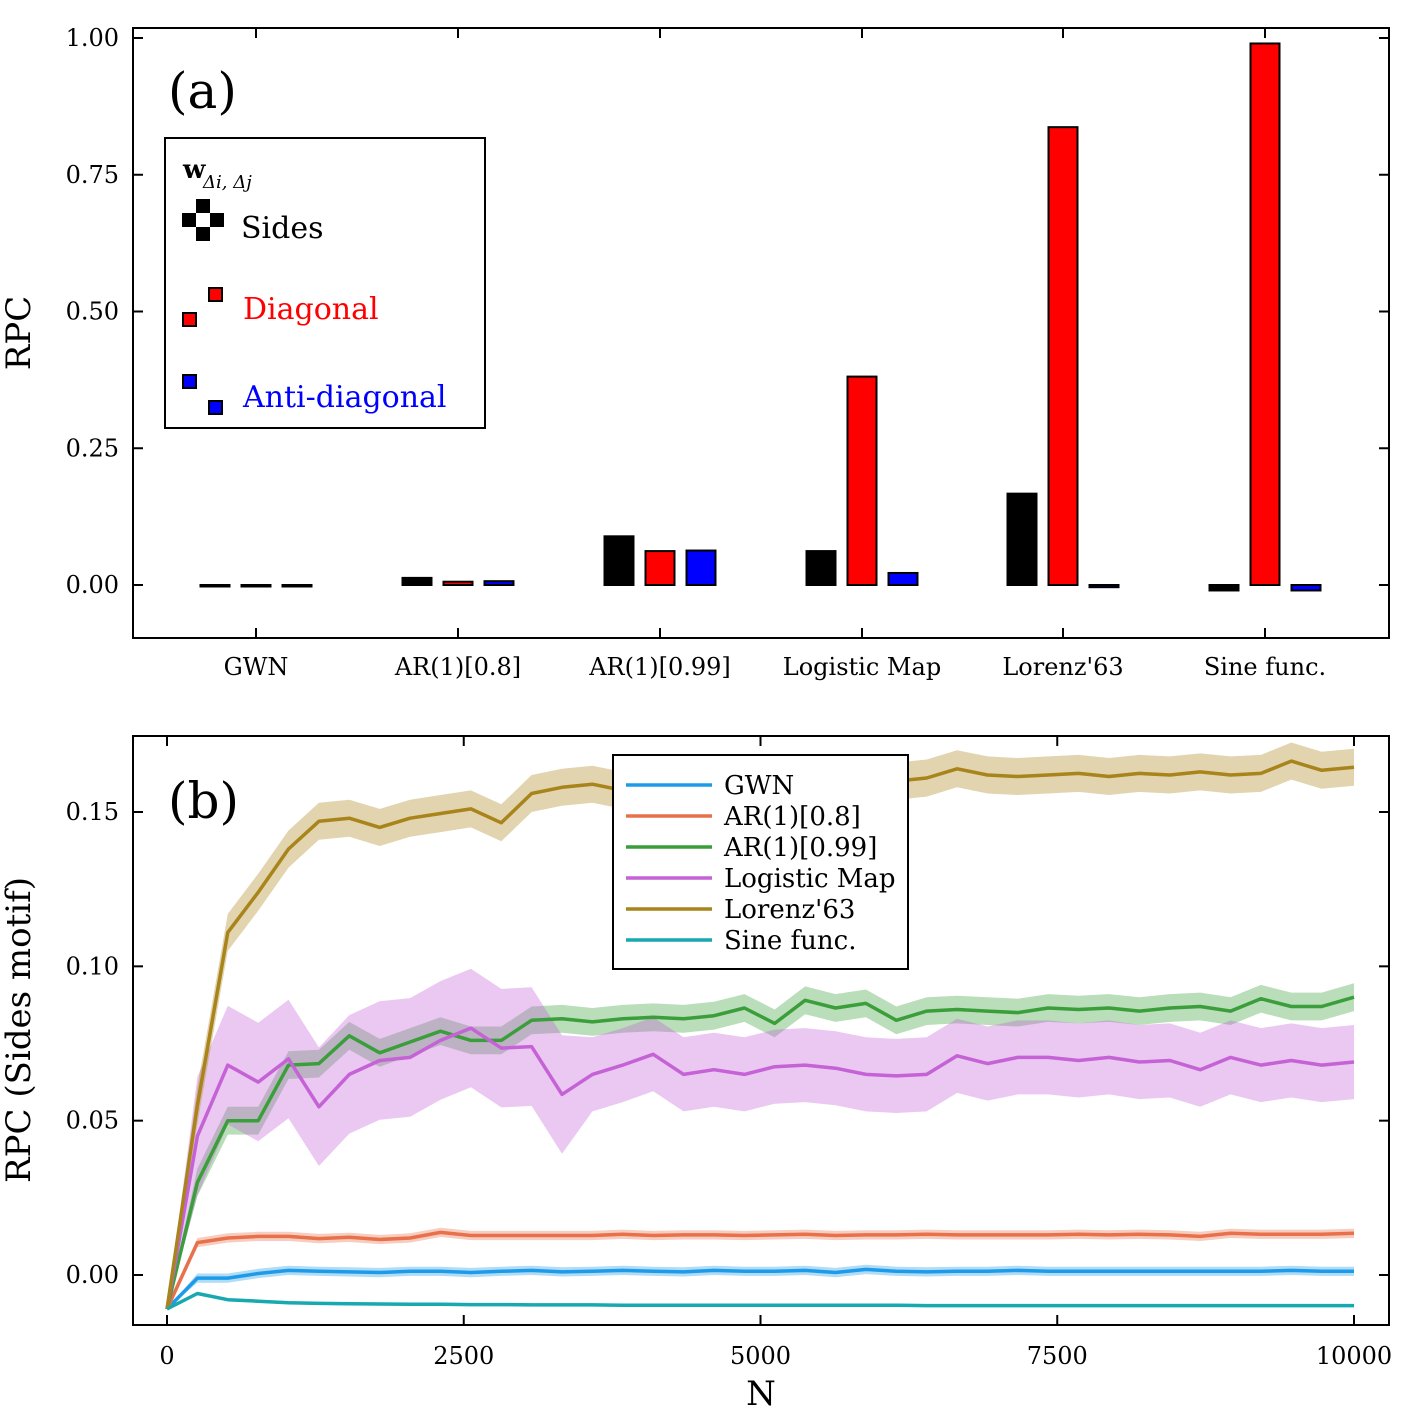 This screenshot has height=1416, width=1417. I want to click on panel-b-xtick-labels: 0 2500 5000 7500 10000, so click(775, 1356).